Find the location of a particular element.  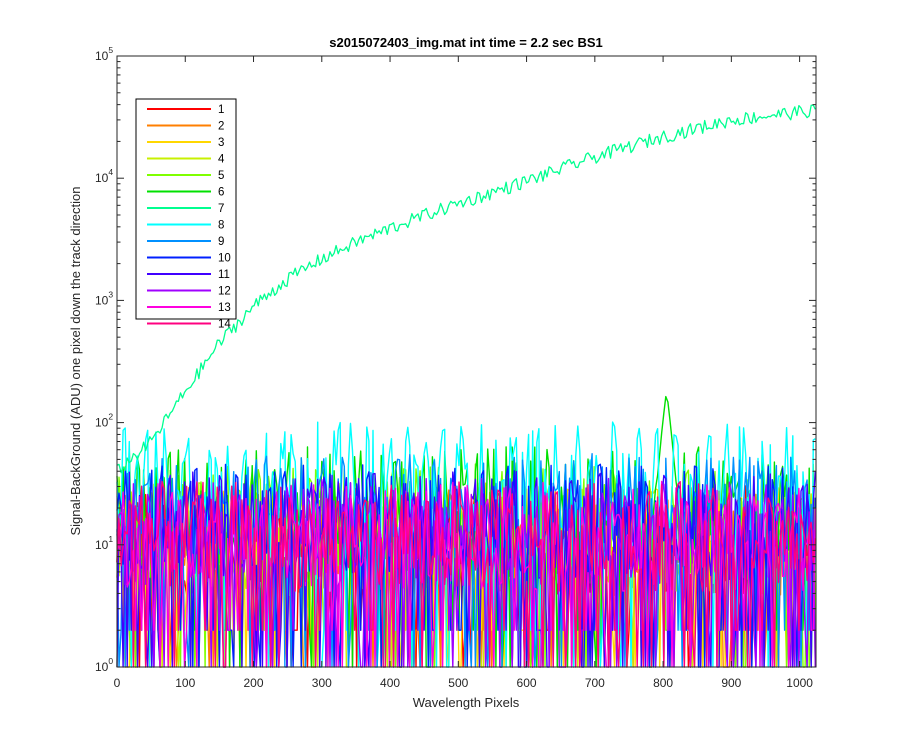

legend-label-9: 9 is located at coordinates (221, 242).